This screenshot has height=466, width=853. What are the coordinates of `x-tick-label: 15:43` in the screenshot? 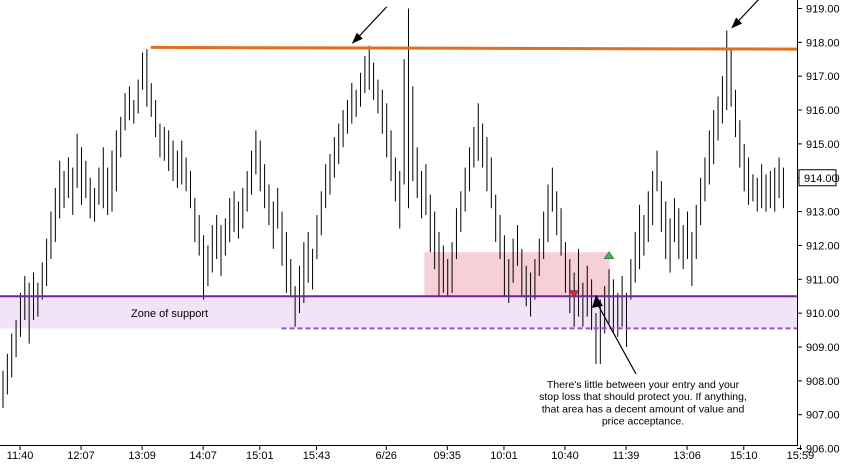 It's located at (317, 456).